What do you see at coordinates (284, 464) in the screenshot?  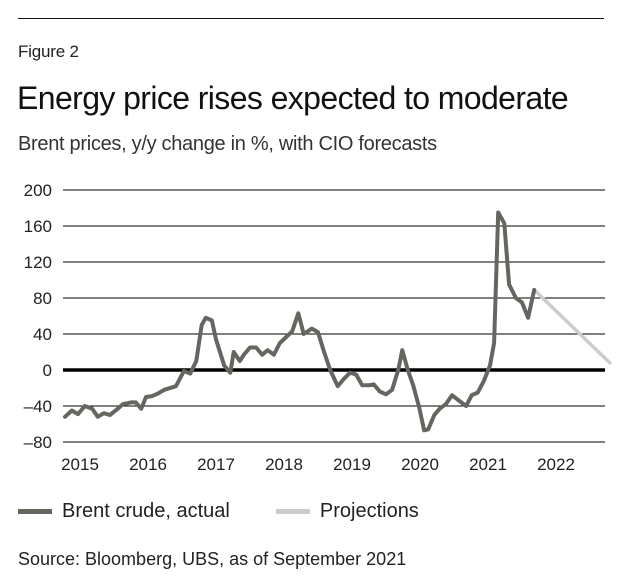 I see `x-tick-label: 2018` at bounding box center [284, 464].